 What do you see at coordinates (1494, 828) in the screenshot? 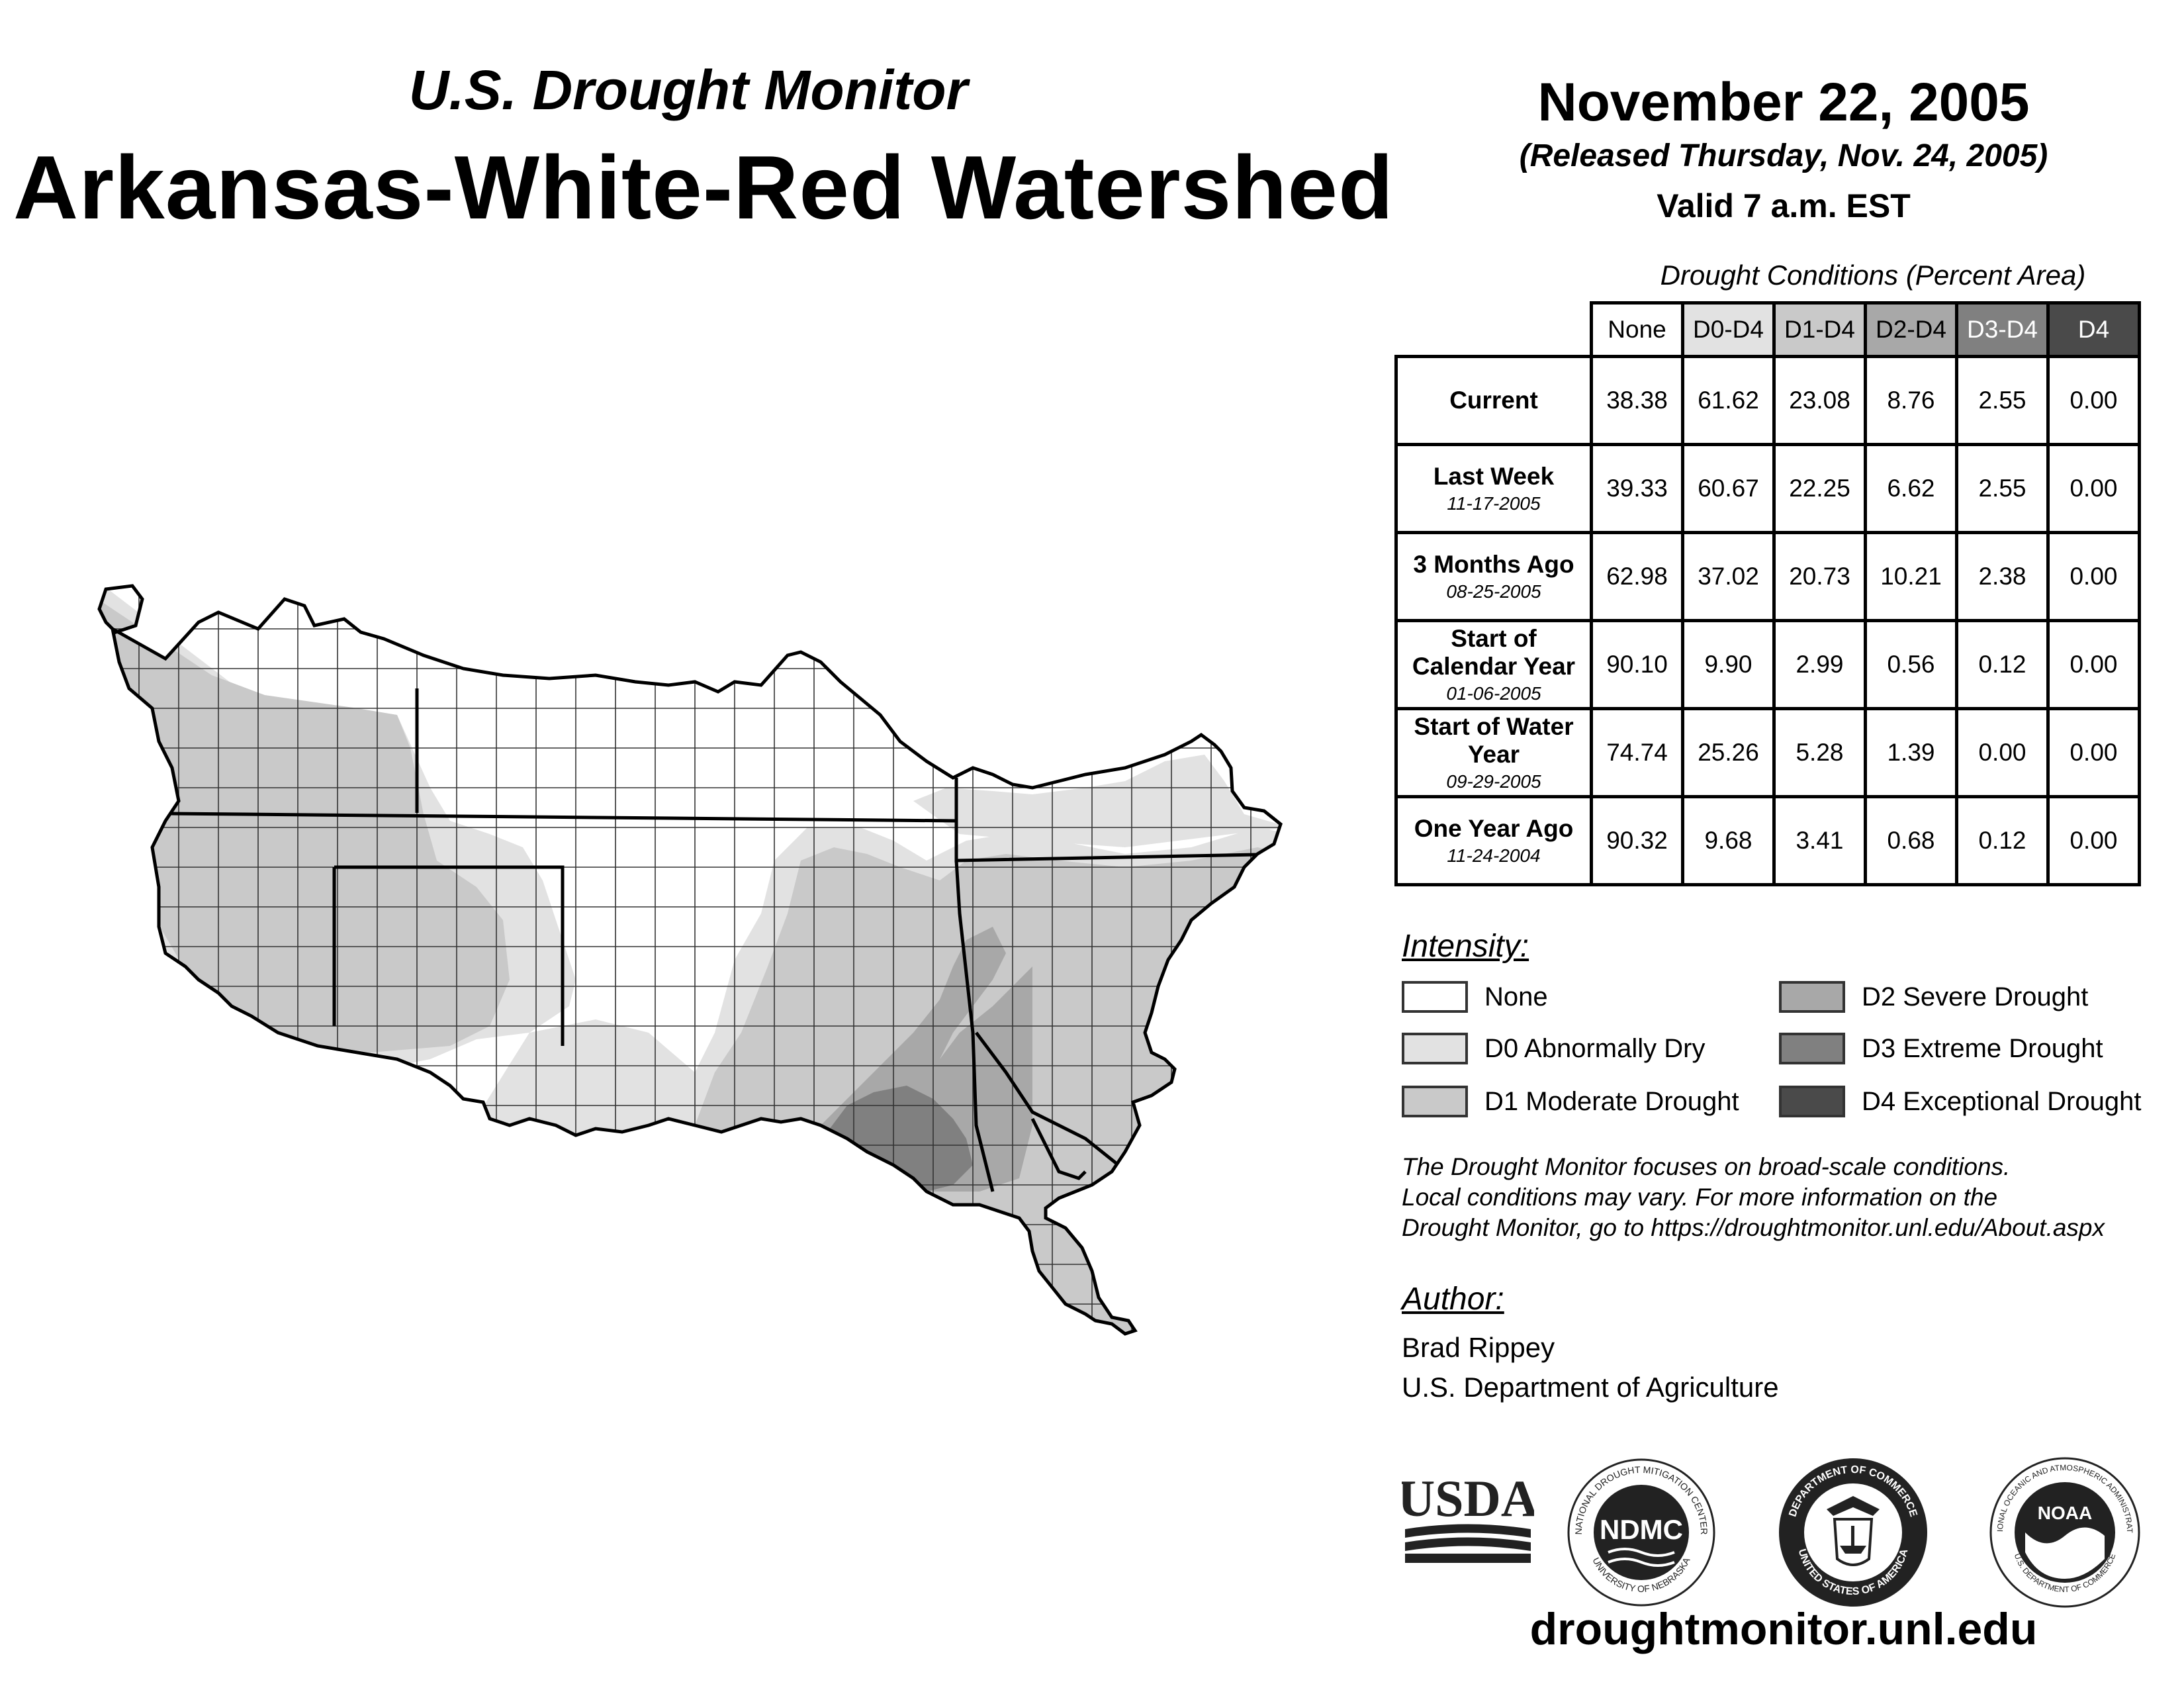
I see `row-label-text: One Year Ago` at bounding box center [1494, 828].